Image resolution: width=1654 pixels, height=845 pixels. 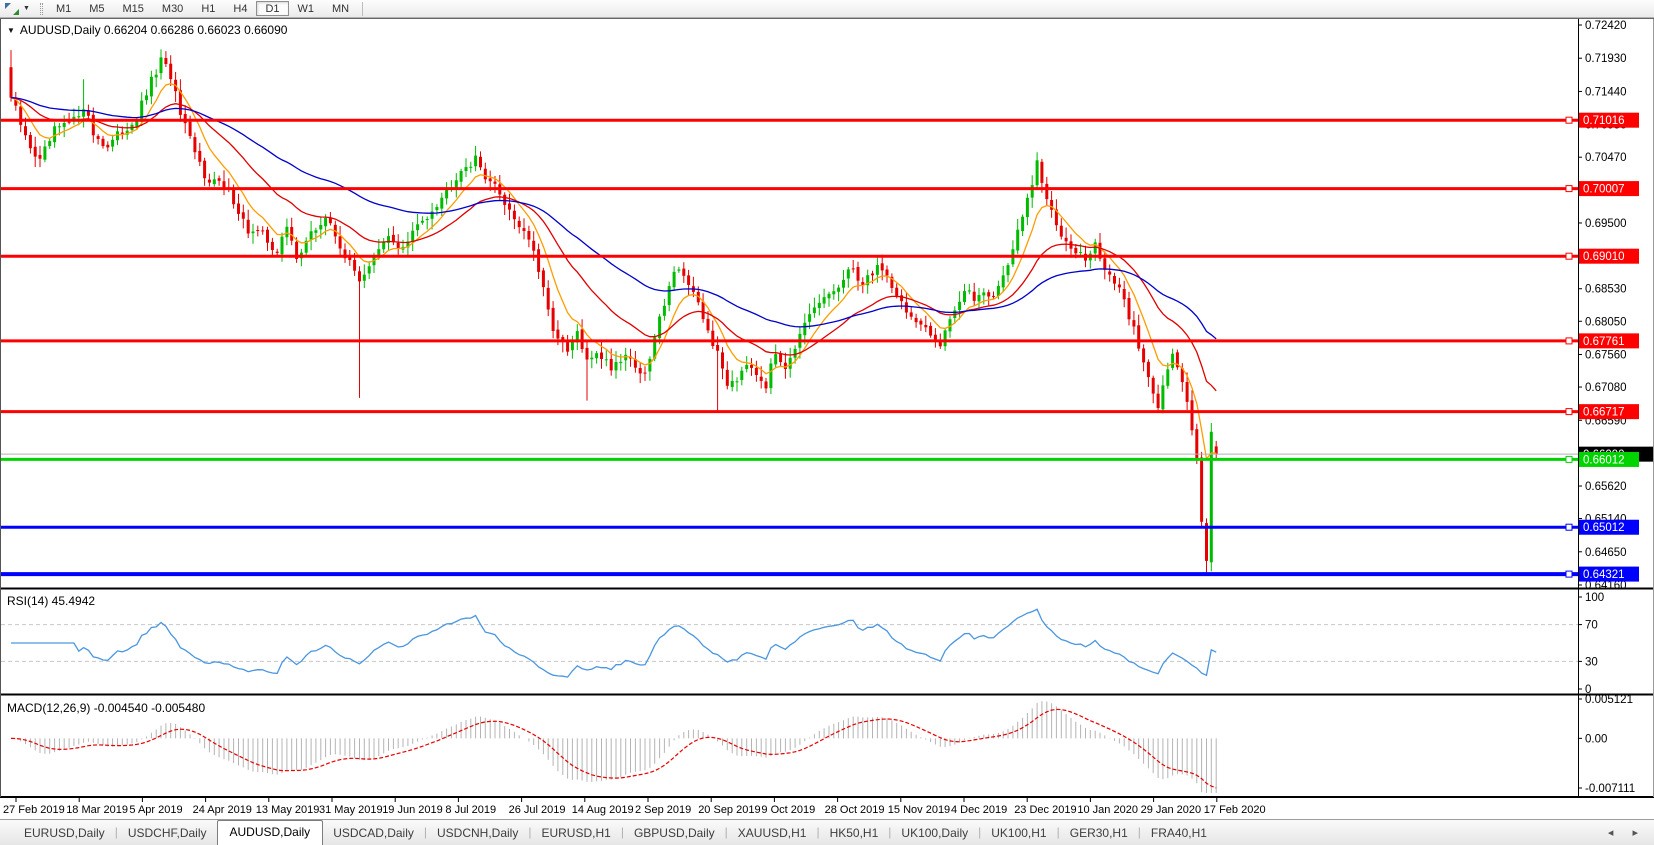 I want to click on chevron-down-icon: ▼, so click(x=26, y=8).